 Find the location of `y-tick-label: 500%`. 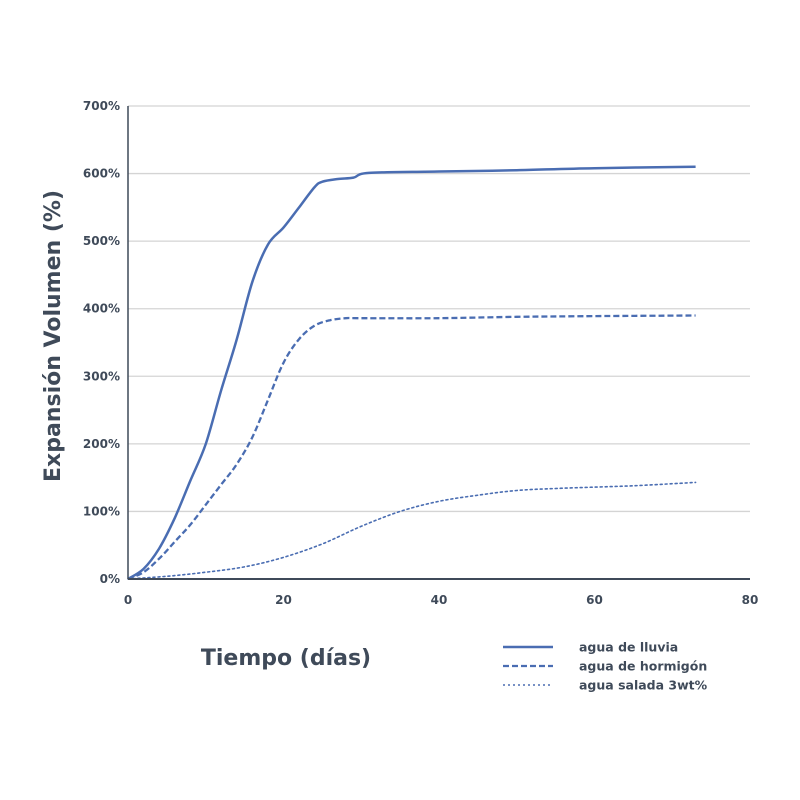

y-tick-label: 500% is located at coordinates (101, 241).